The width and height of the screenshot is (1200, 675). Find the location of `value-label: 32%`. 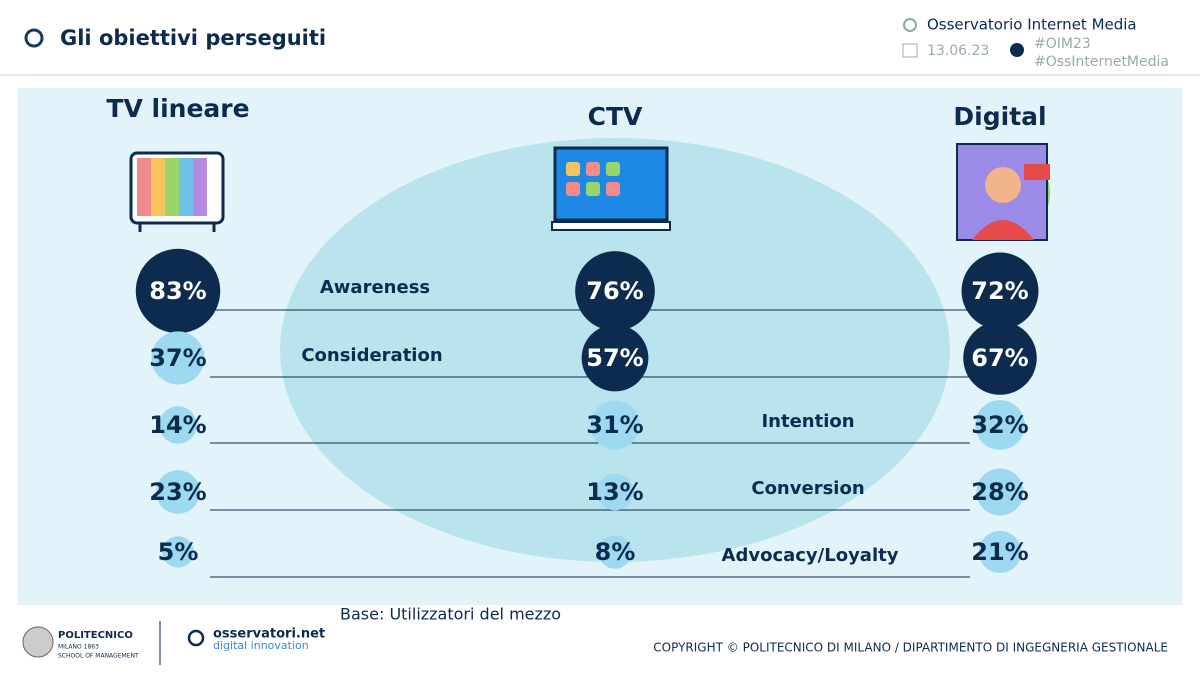

value-label: 32% is located at coordinates (999, 425).